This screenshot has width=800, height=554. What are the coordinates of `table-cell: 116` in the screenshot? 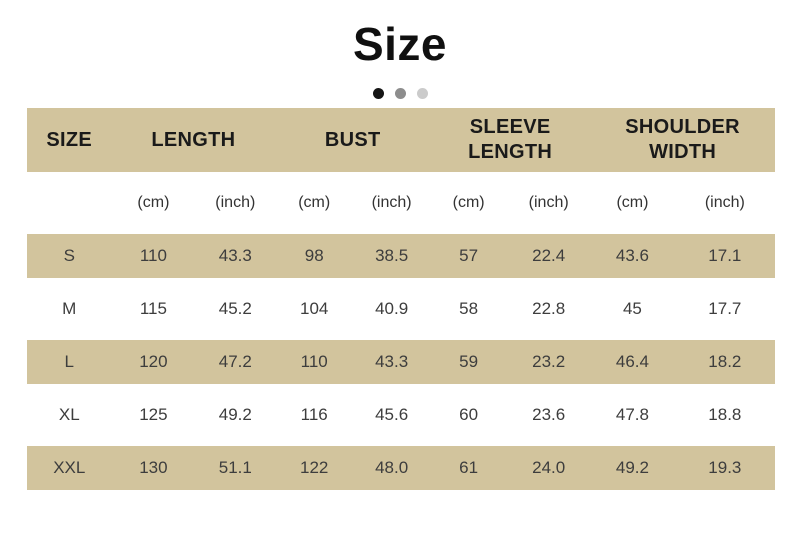 It's located at (314, 415).